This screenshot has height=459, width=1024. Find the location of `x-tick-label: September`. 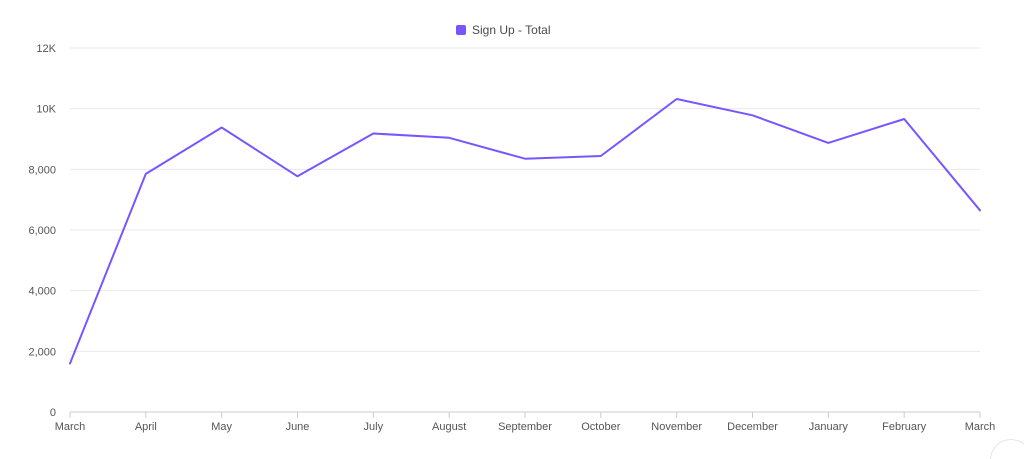

x-tick-label: September is located at coordinates (525, 427).